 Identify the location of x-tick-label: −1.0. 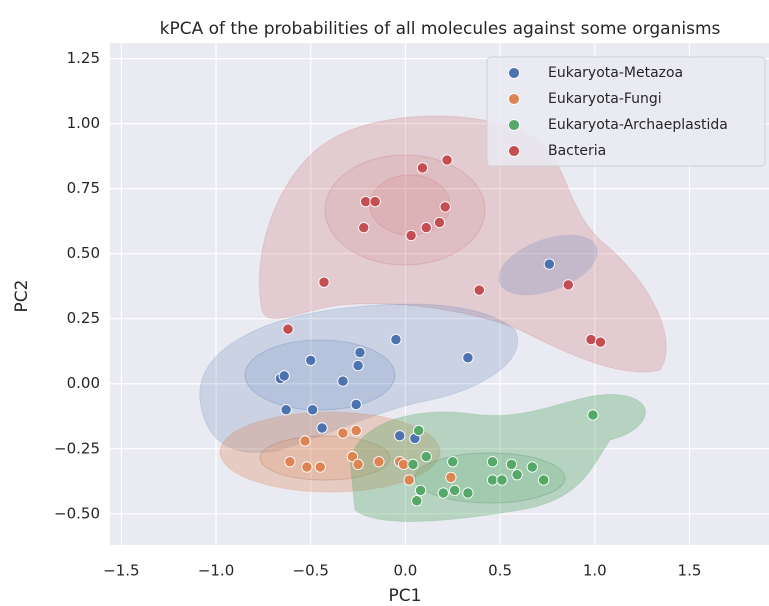
(216, 571).